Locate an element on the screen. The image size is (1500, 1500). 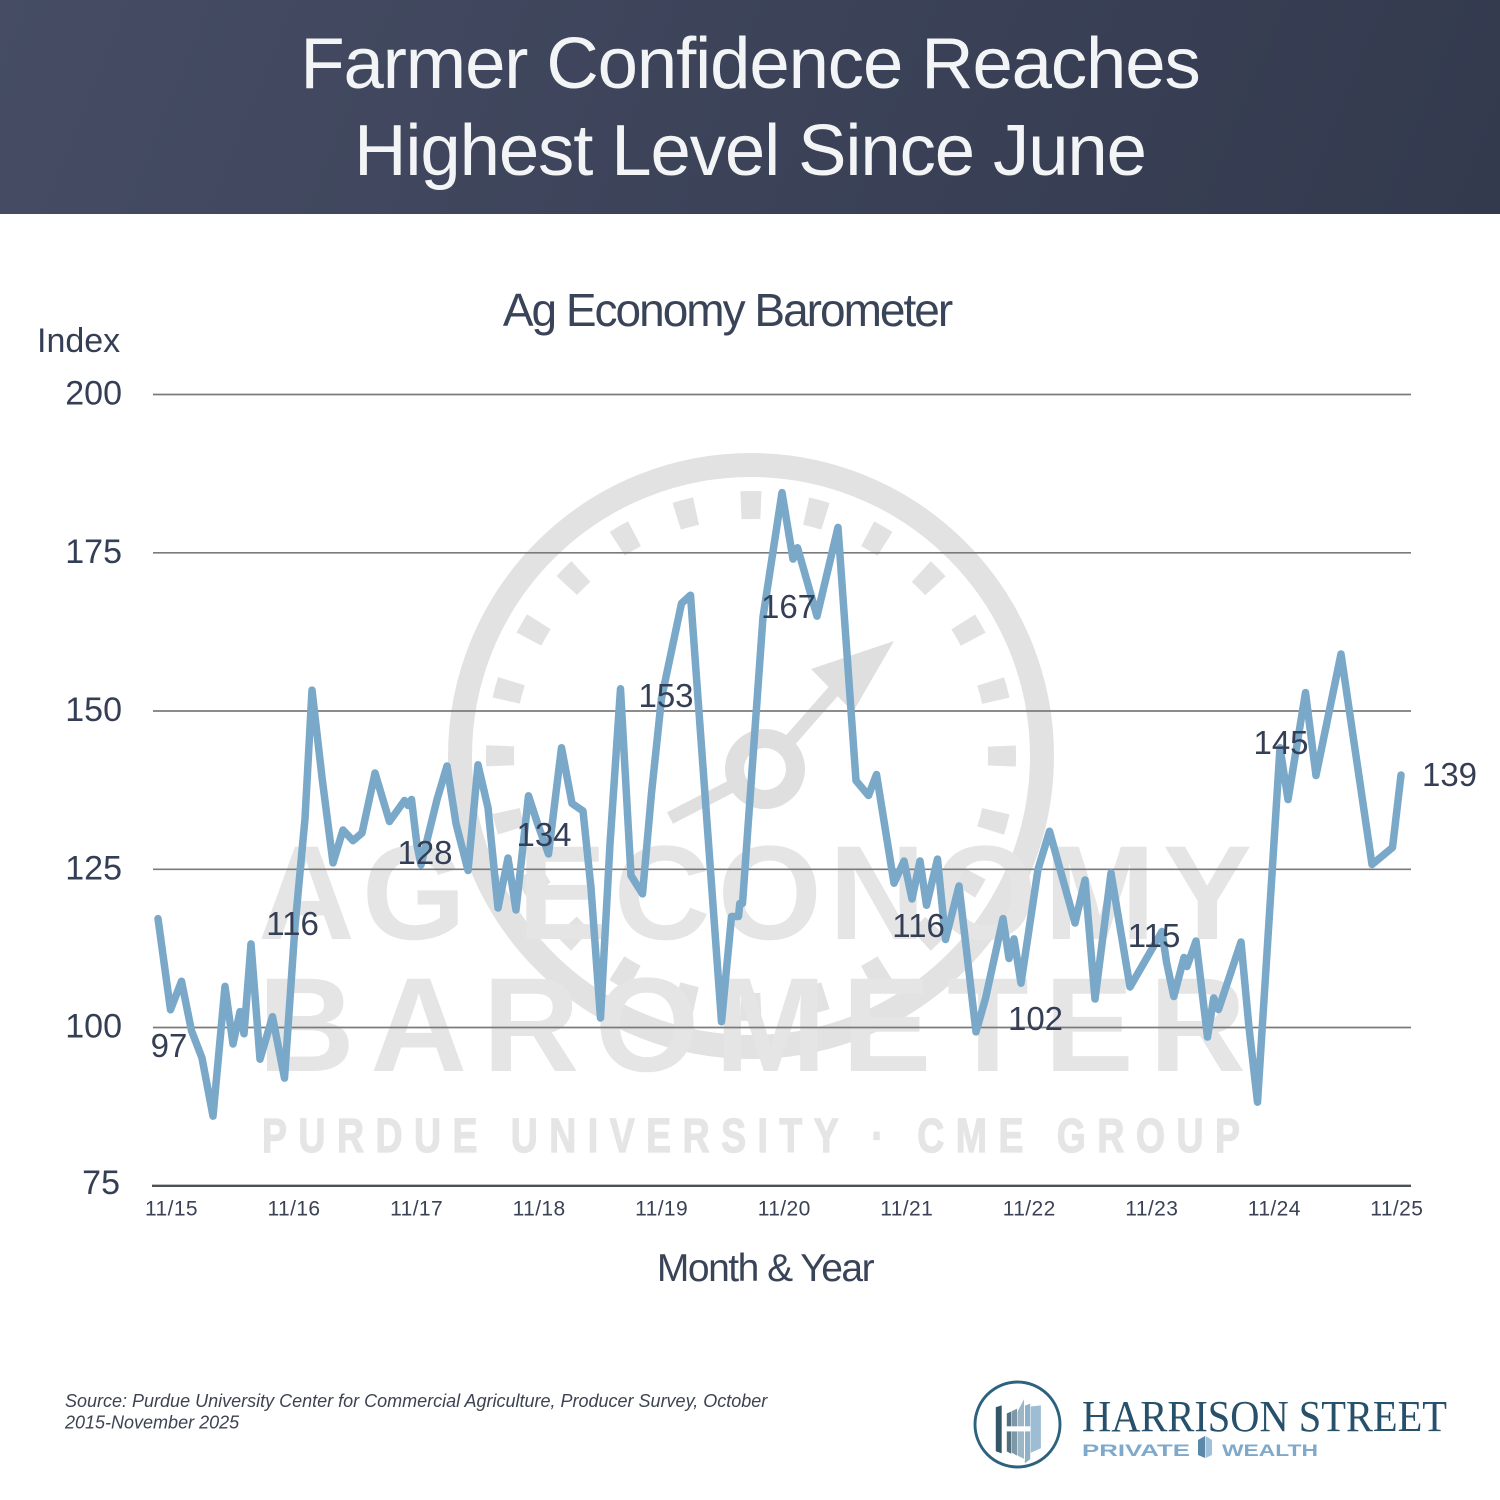
svg-text: 11/24 is located at coordinates (1274, 1209).